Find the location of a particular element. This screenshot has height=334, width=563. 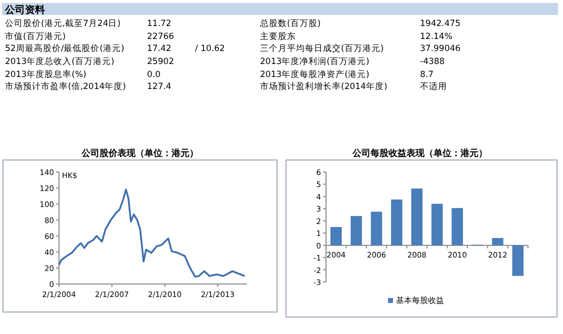

text: / 10.62 is located at coordinates (210, 49).